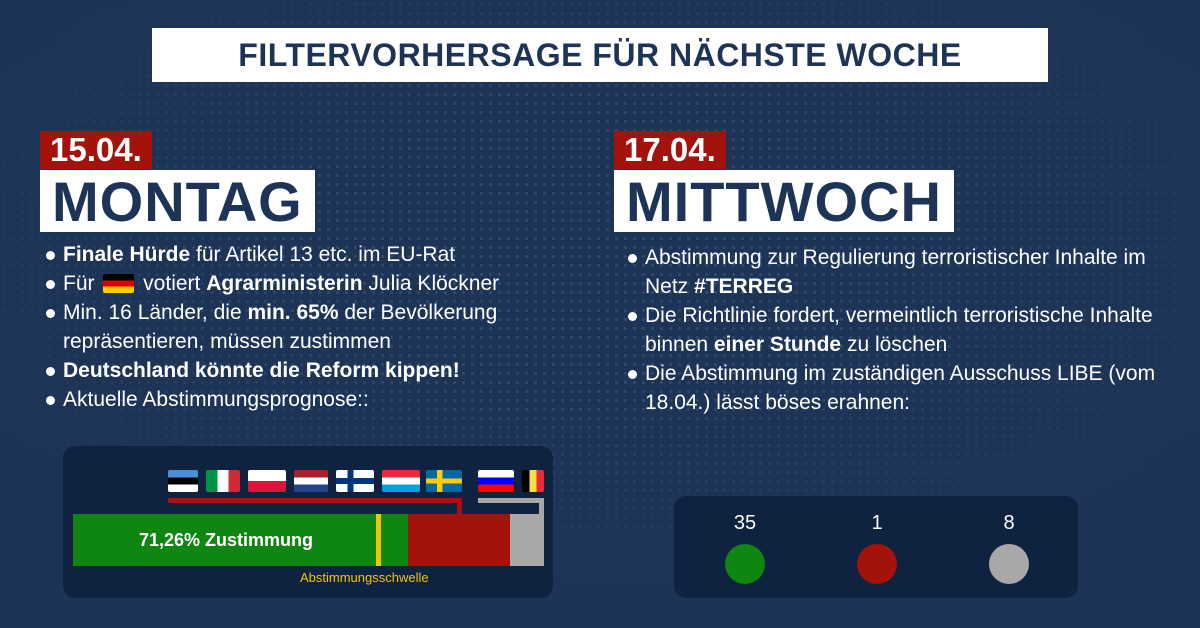 The width and height of the screenshot is (1200, 628). I want to click on date-badge-monday: 15.04., so click(96, 150).